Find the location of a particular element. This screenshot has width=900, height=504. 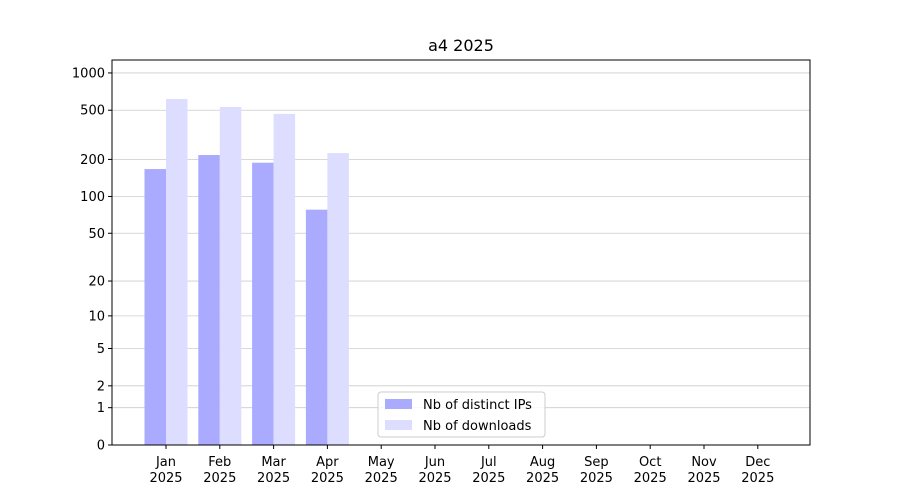

x-tick-label: Sep is located at coordinates (596, 462).